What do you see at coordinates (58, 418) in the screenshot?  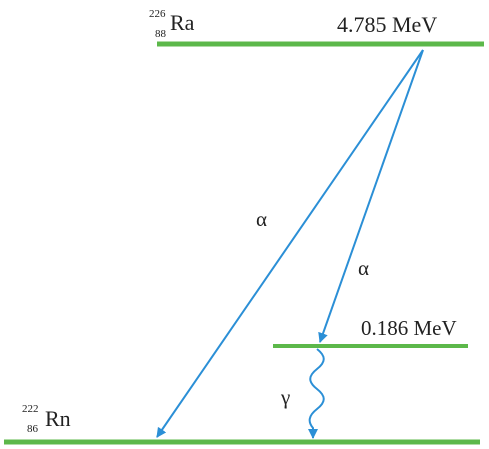 I see `rn-symbol: Rn` at bounding box center [58, 418].